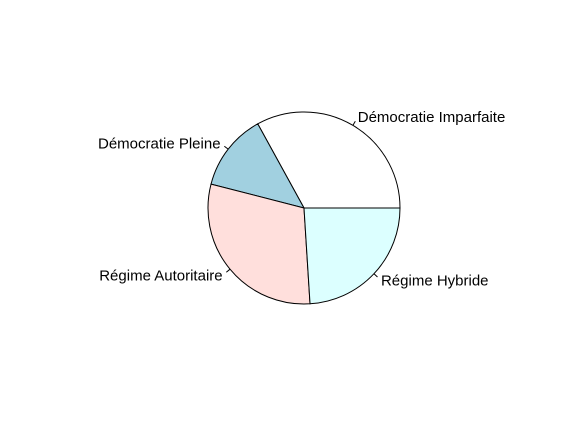 The width and height of the screenshot is (569, 436). Describe the element at coordinates (375, 275) in the screenshot. I see `leader-line-regime-hybride` at that location.